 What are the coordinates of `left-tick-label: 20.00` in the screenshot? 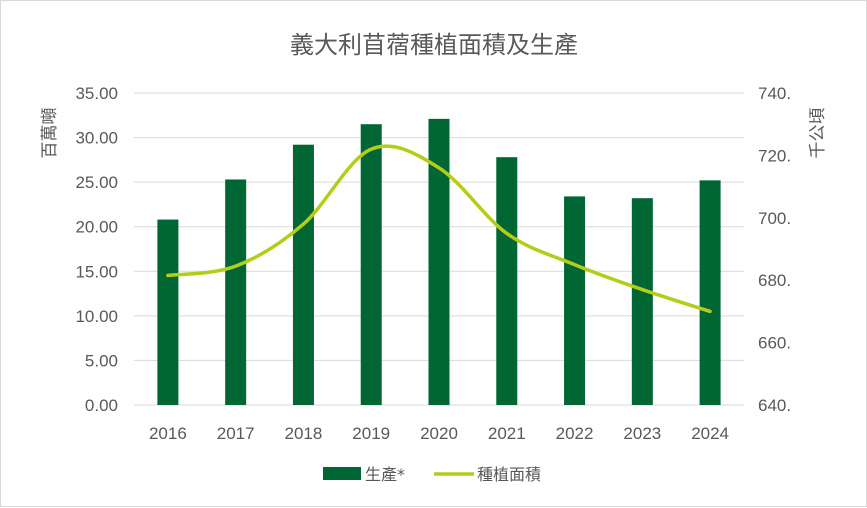 It's located at (96, 227).